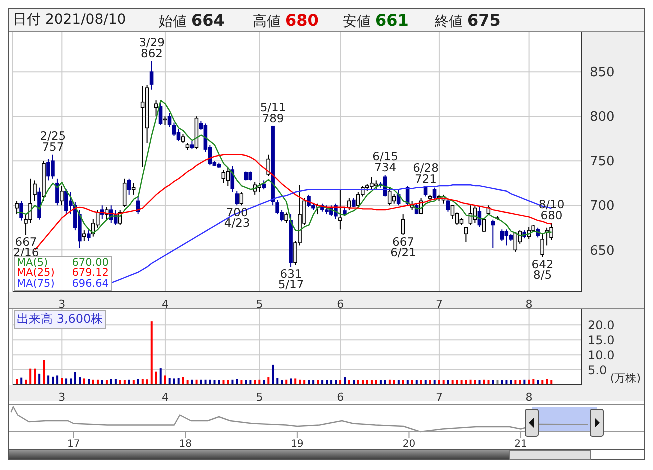 The width and height of the screenshot is (653, 470). Describe the element at coordinates (90, 262) in the screenshot. I see `annotation: 670.00` at that location.